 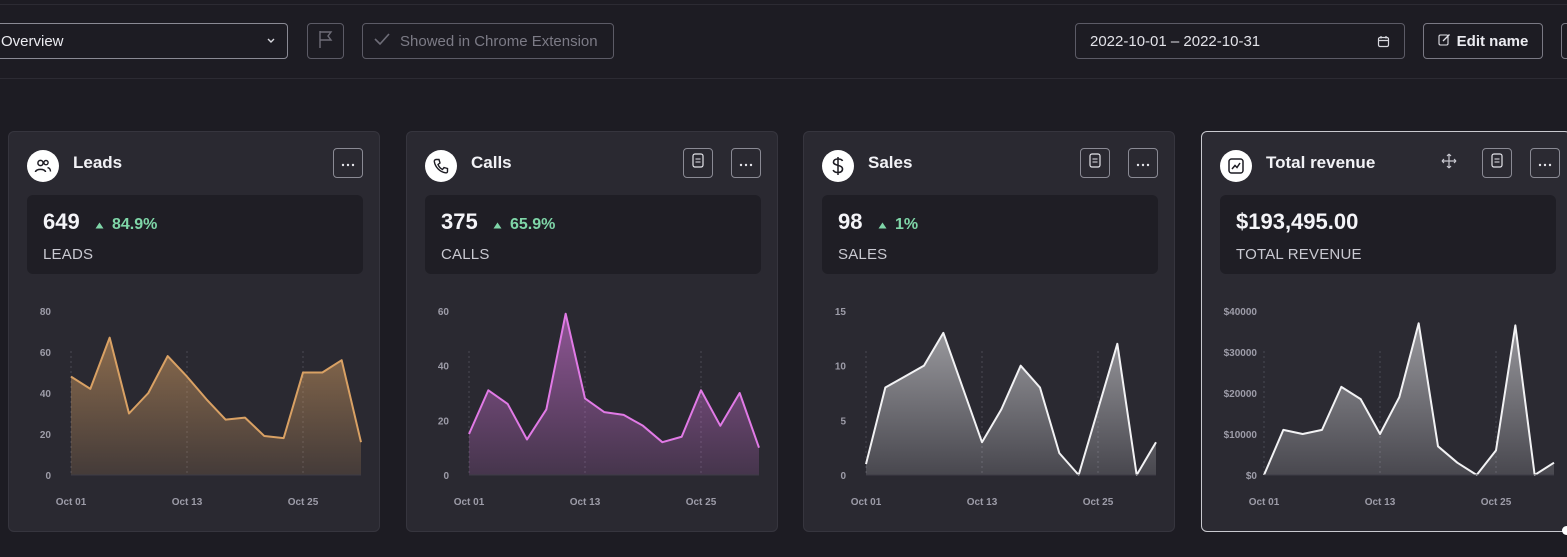 I want to click on metric-summary: 375 65.9% CALLS, so click(x=593, y=234).